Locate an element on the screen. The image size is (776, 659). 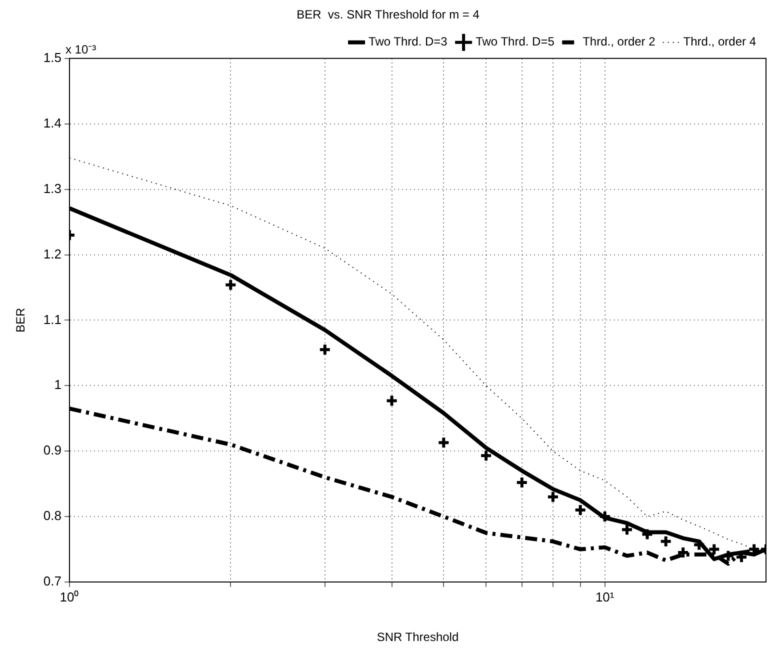
y-tick-label: 1 is located at coordinates (58, 384).